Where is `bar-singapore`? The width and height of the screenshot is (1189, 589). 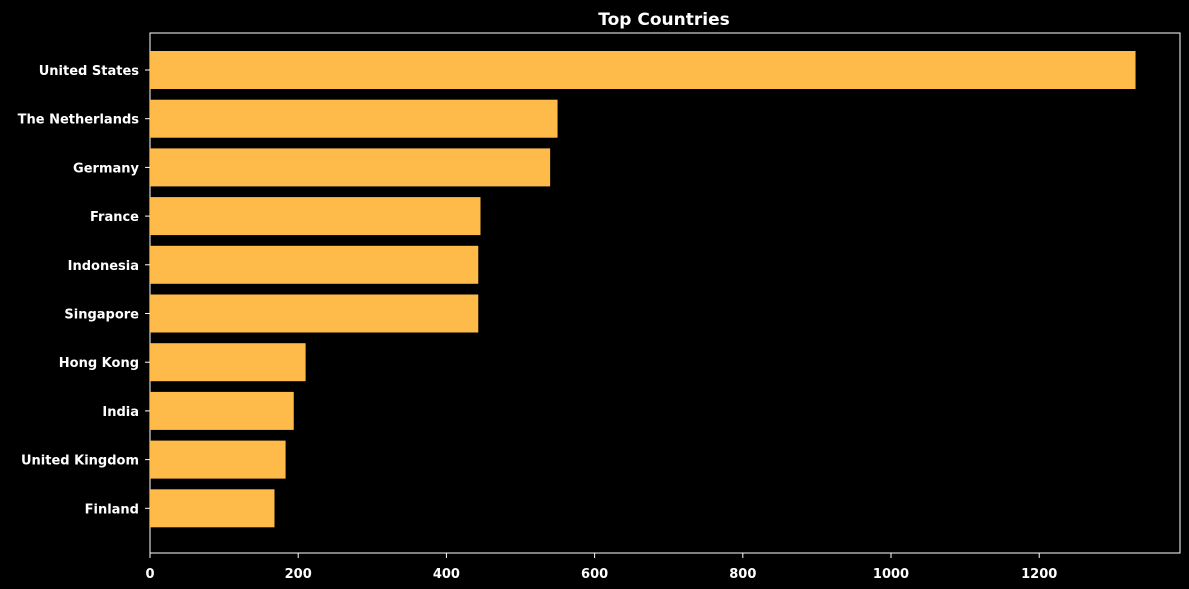 bar-singapore is located at coordinates (314, 313).